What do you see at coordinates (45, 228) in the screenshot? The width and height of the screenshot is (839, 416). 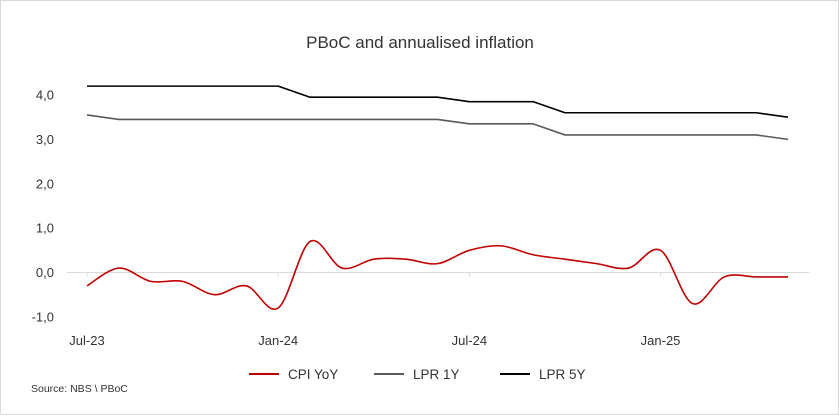 I see `y-tick-label: 1,0` at bounding box center [45, 228].